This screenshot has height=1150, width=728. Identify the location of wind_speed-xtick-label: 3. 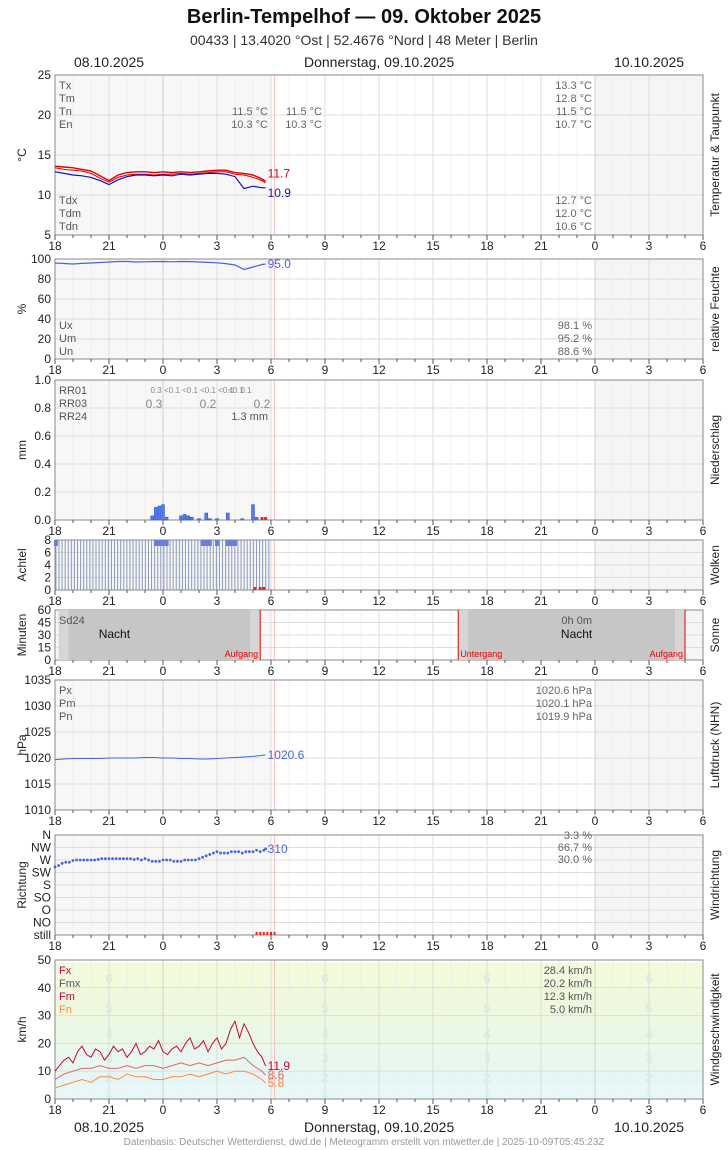
(649, 1110).